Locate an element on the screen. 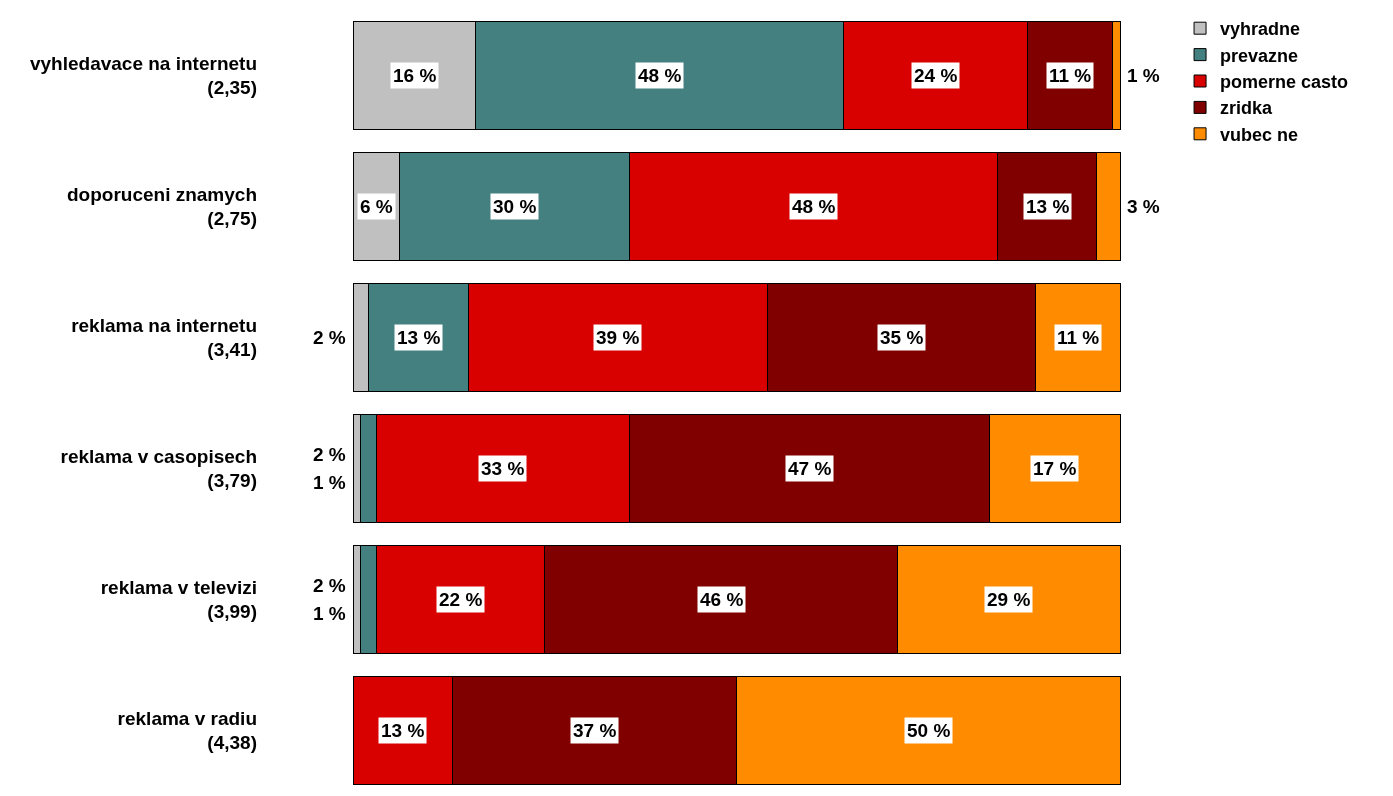  data-label: 37 % is located at coordinates (595, 730).